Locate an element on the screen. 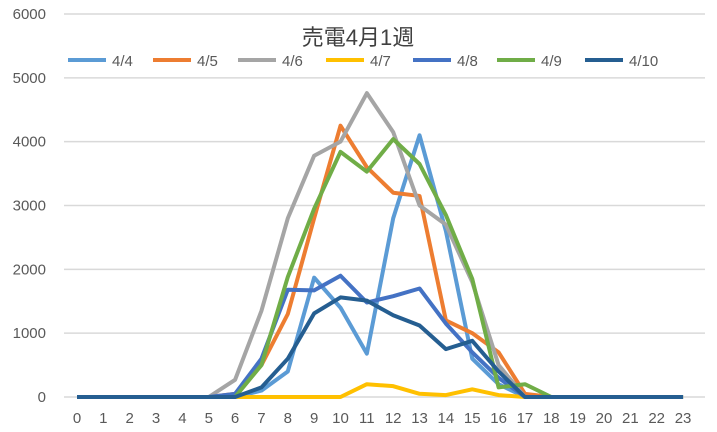 The width and height of the screenshot is (717, 432). x-tick-label: 18 is located at coordinates (551, 418).